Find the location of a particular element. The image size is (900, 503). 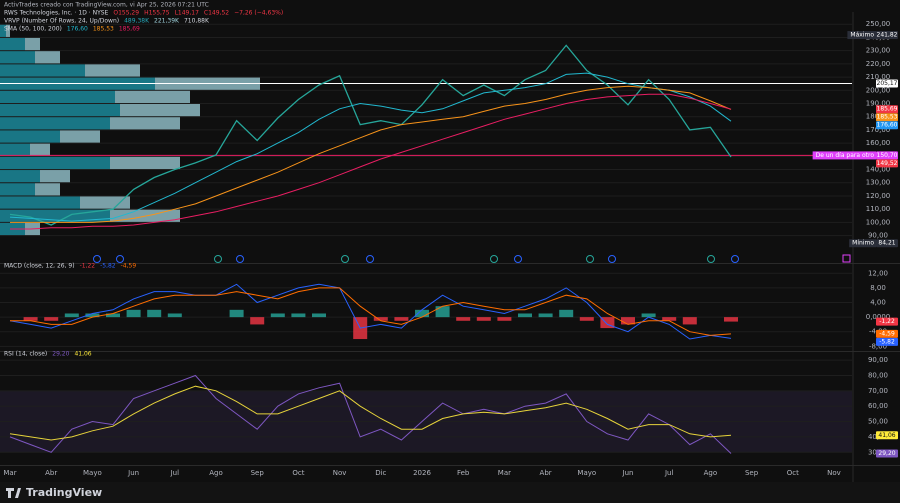

price-tag-label: 150,70 is located at coordinates (887, 155).